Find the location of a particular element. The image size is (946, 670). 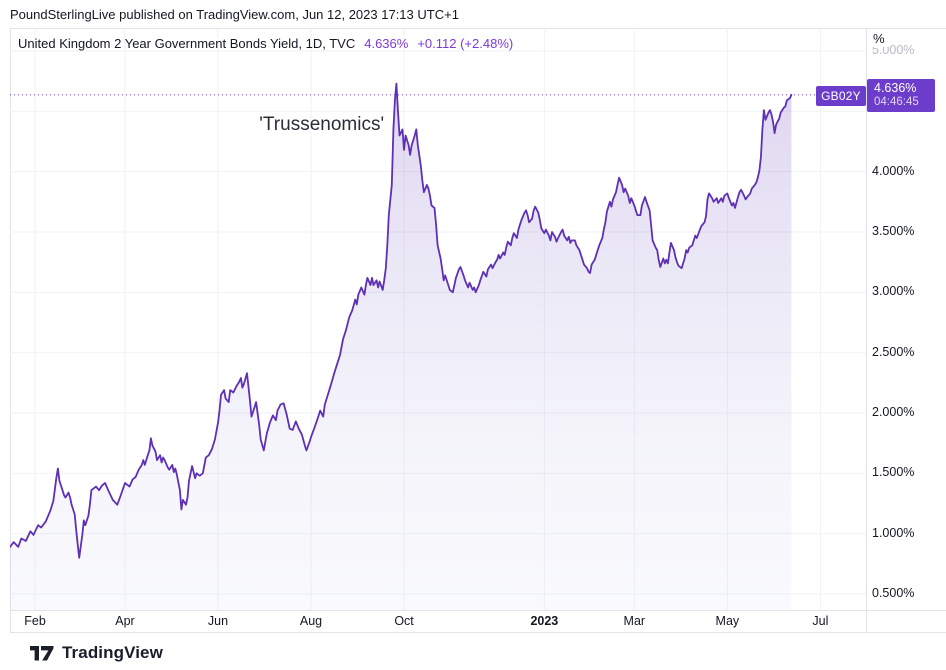

time-tick-label: Feb is located at coordinates (35, 621).